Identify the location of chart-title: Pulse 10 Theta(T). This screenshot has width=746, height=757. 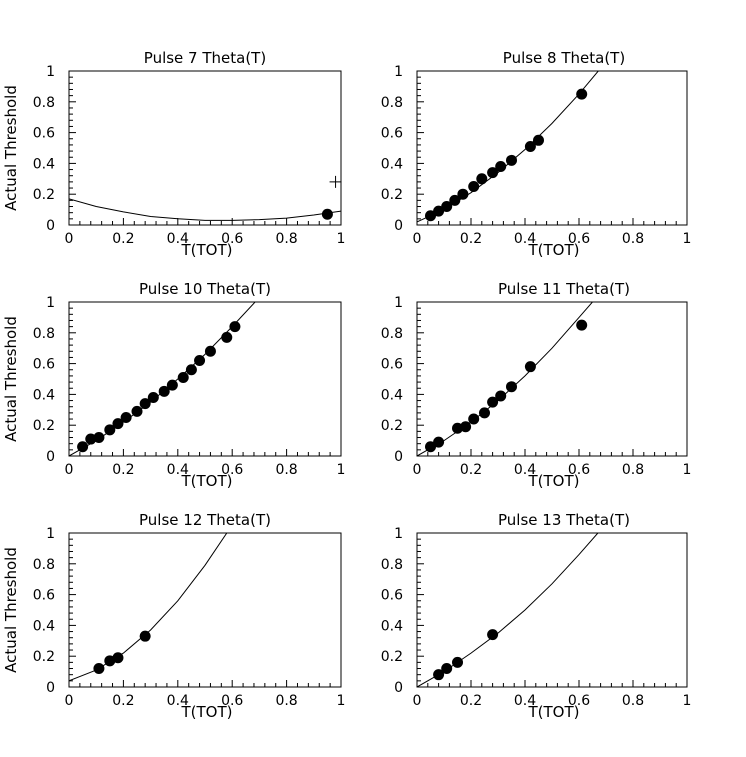
(205, 289).